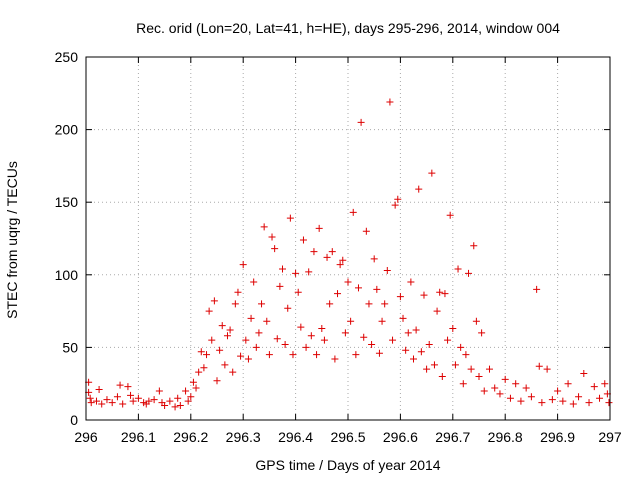  Describe the element at coordinates (86, 437) in the screenshot. I see `x-tick-label: 296` at that location.